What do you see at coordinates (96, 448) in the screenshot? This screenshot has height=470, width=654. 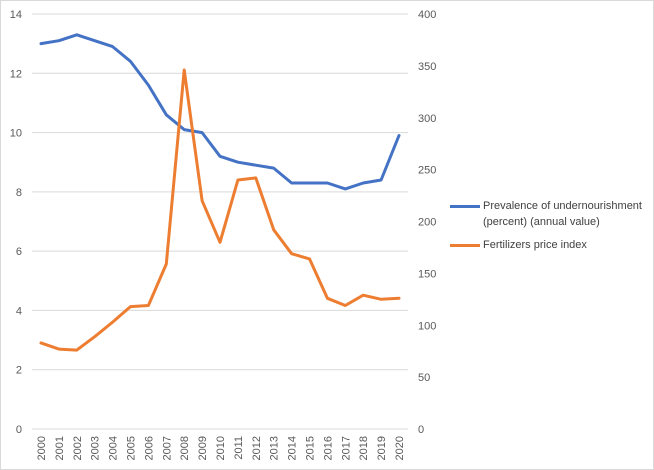 I see `x-axis-tick-label: 2003` at bounding box center [96, 448].